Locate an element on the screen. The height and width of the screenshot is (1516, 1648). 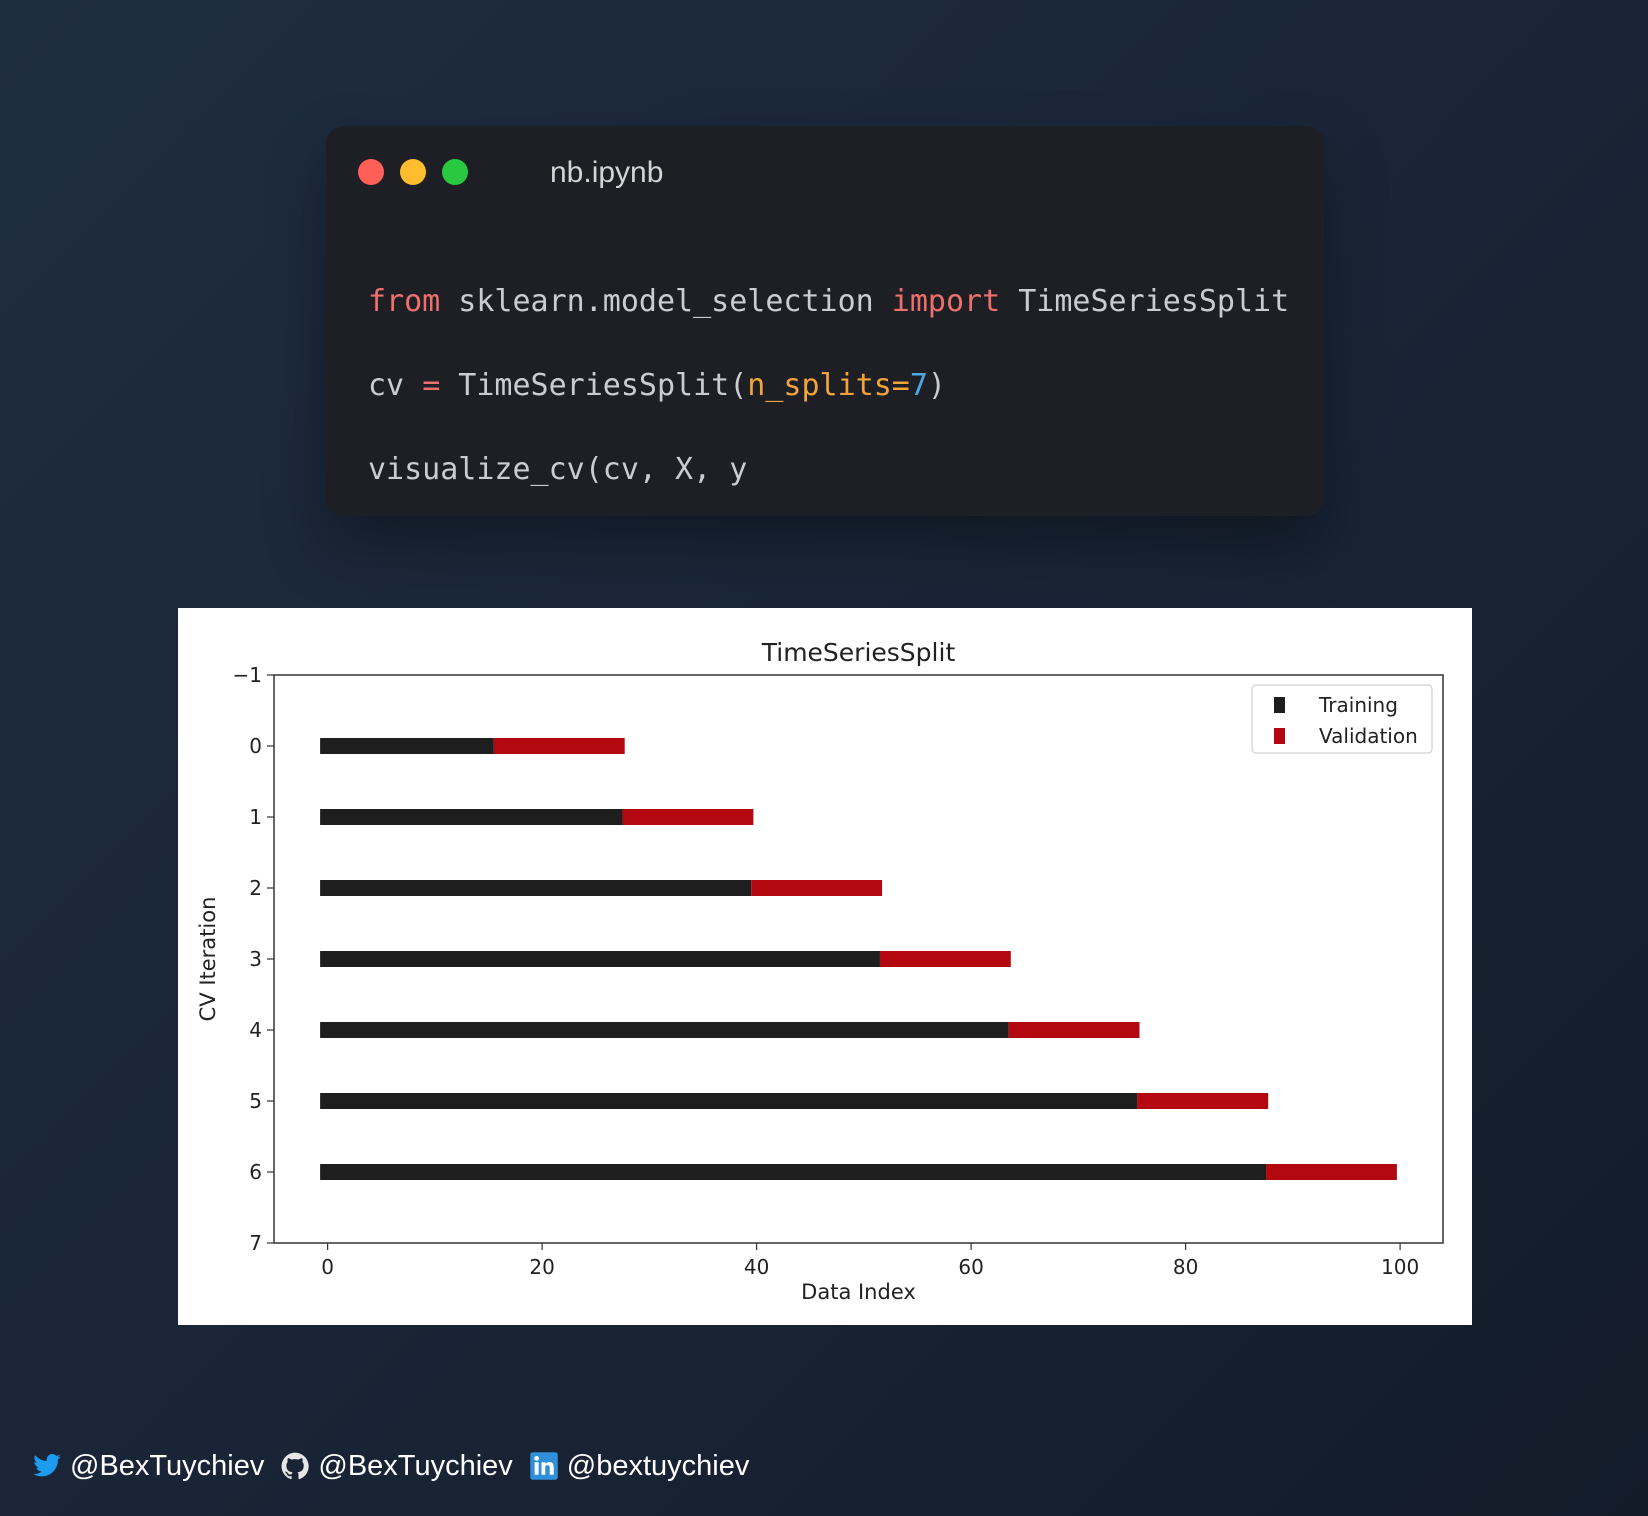
github-link: @BexTuychiev is located at coordinates (396, 1466).